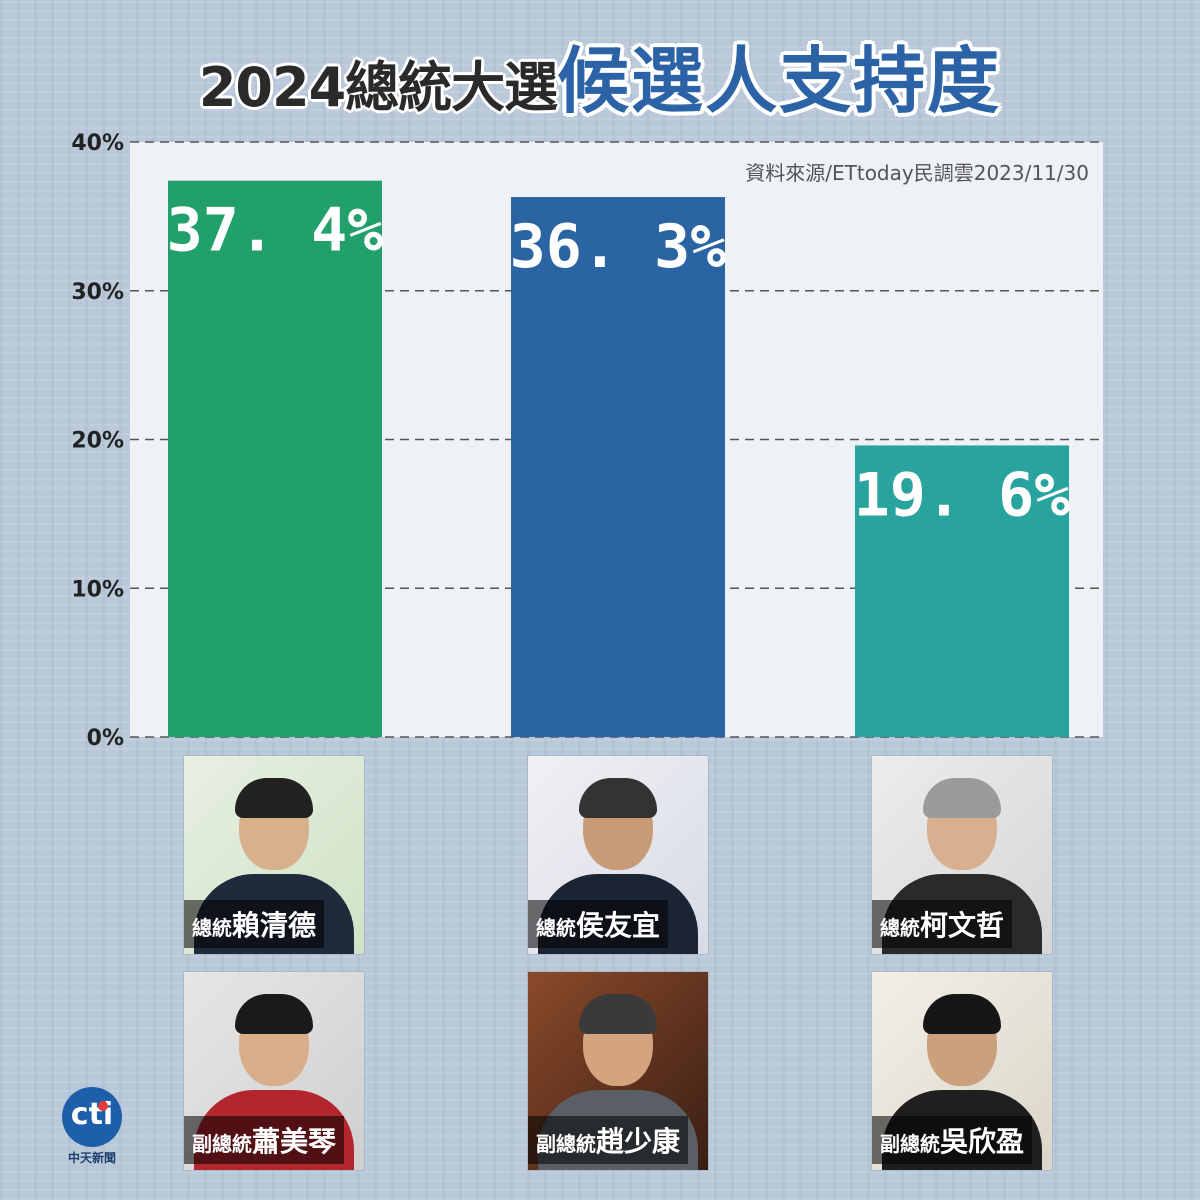 The image size is (1200, 1200). What do you see at coordinates (103, 1106) in the screenshot?
I see `logo-dot` at bounding box center [103, 1106].